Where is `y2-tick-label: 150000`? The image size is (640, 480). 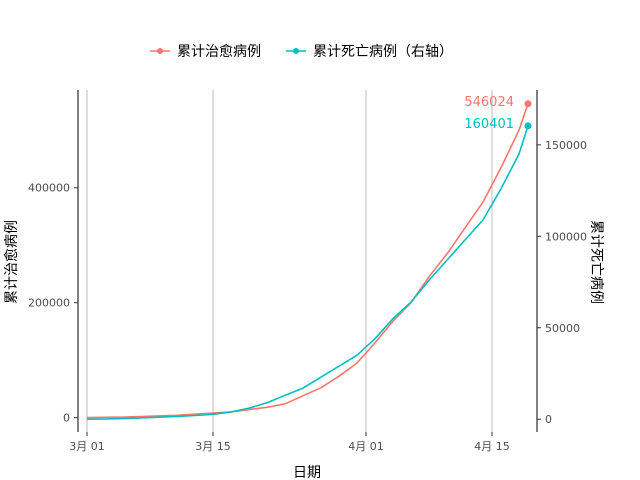
y2-tick-label: 150000 is located at coordinates (566, 145).